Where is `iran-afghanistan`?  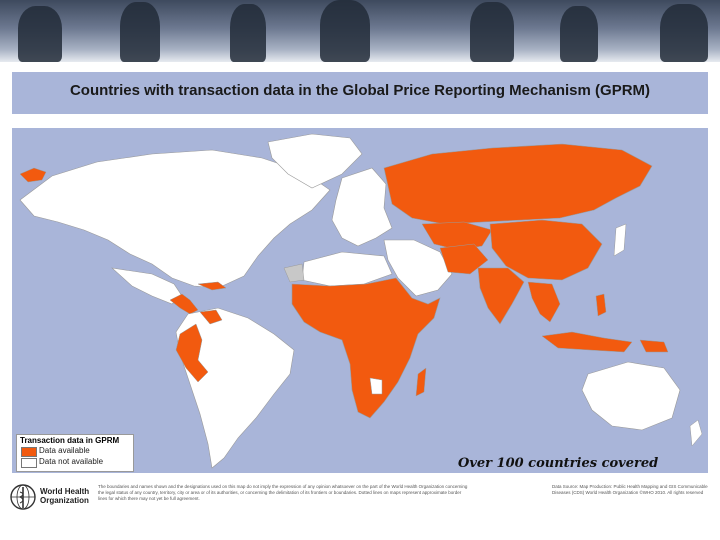 iran-afghanistan is located at coordinates (464, 259).